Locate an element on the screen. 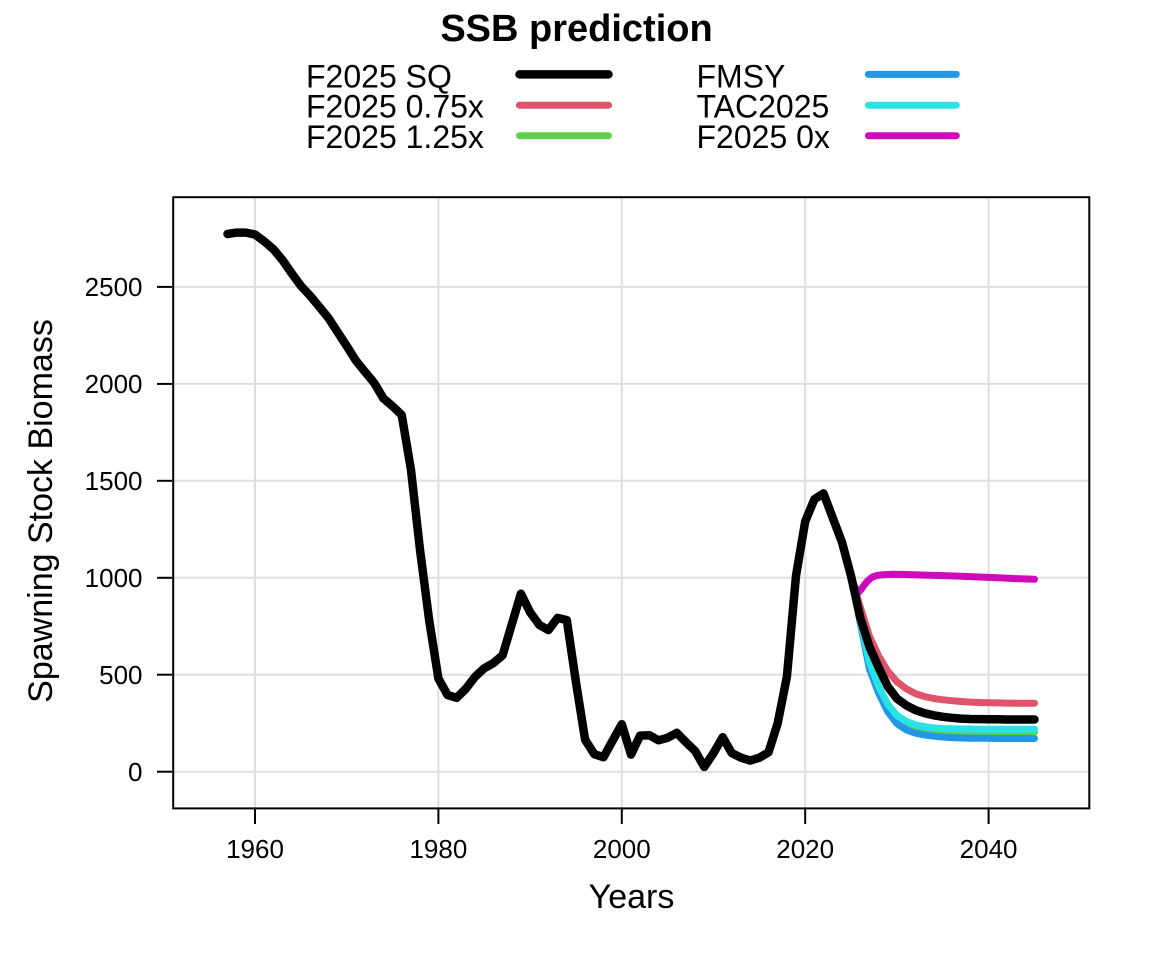 This screenshot has height=960, width=1152. svg-text: Years is located at coordinates (632, 897).